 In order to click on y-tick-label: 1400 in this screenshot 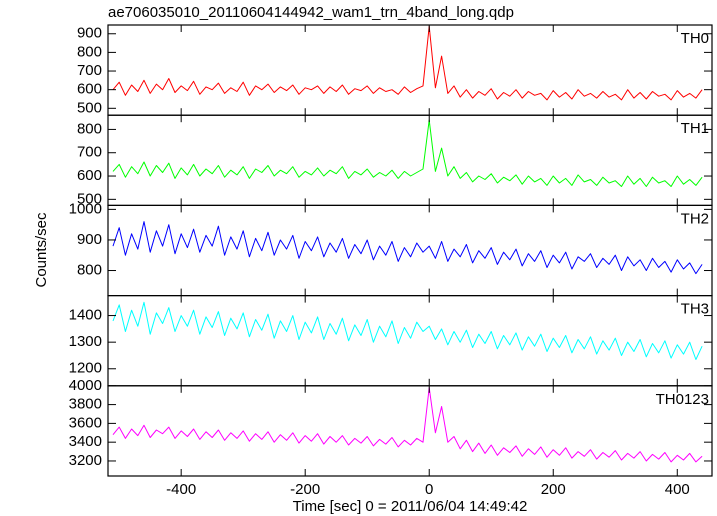, I will do `click(85, 315)`.